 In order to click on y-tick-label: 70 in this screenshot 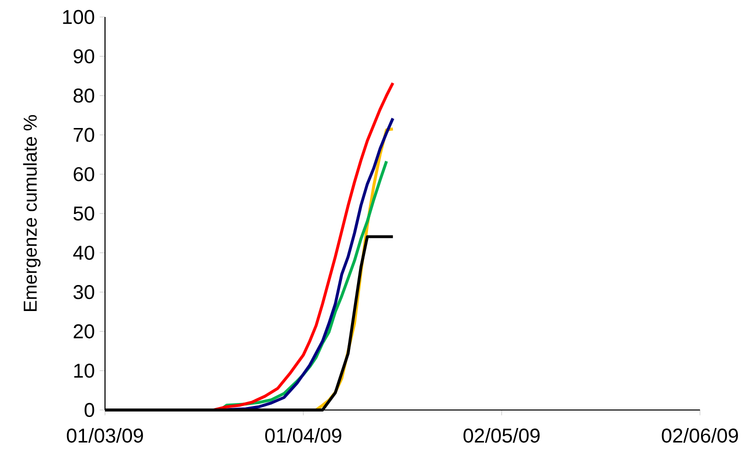, I will do `click(84, 135)`.